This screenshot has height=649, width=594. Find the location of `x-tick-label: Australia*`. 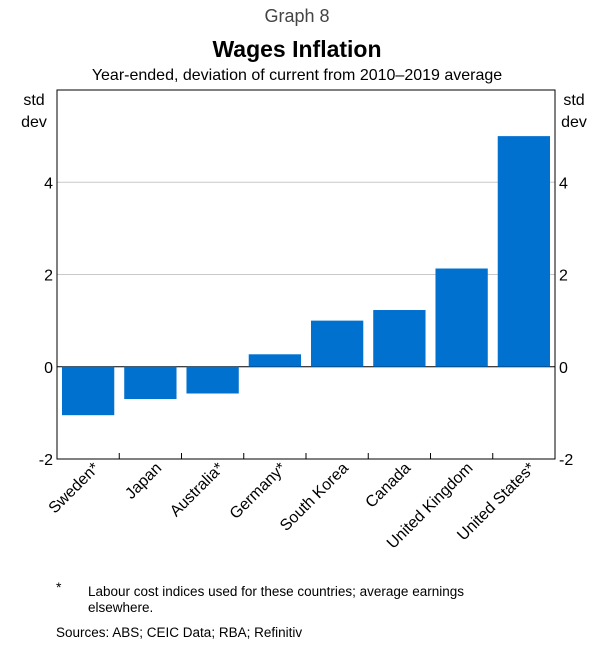

x-tick-label: Australia* is located at coordinates (197, 490).